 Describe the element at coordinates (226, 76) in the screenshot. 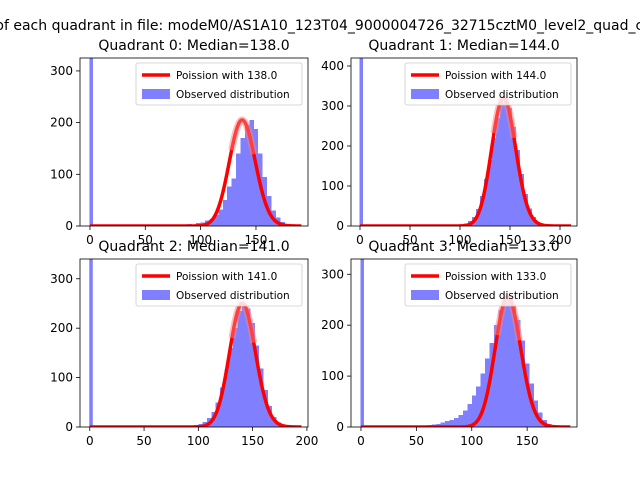

I see `legend-poisson-label: Poission with 138.0` at that location.